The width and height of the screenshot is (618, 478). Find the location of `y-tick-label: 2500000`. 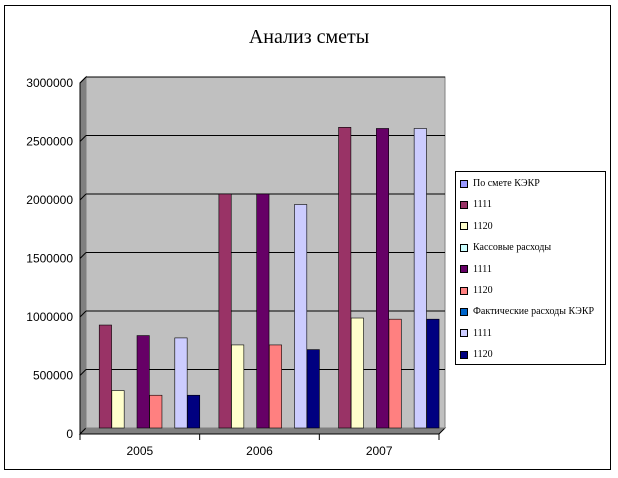

y-tick-label: 2500000 is located at coordinates (49, 142).